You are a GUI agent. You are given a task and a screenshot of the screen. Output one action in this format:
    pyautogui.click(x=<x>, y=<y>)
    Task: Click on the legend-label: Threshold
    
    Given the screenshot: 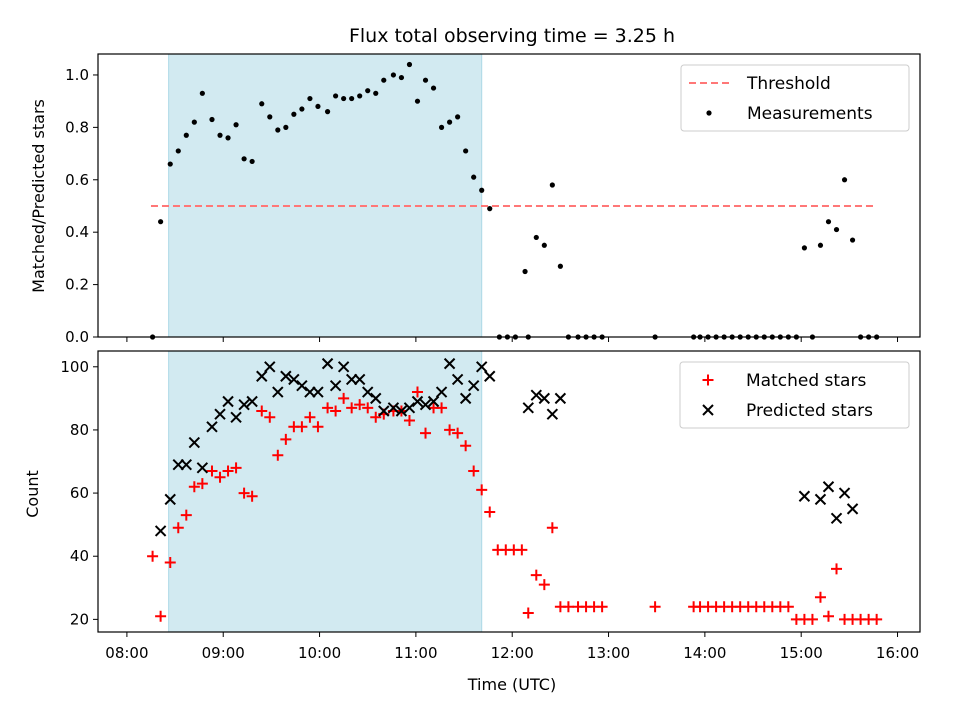 What is the action you would take?
    pyautogui.click(x=788, y=84)
    